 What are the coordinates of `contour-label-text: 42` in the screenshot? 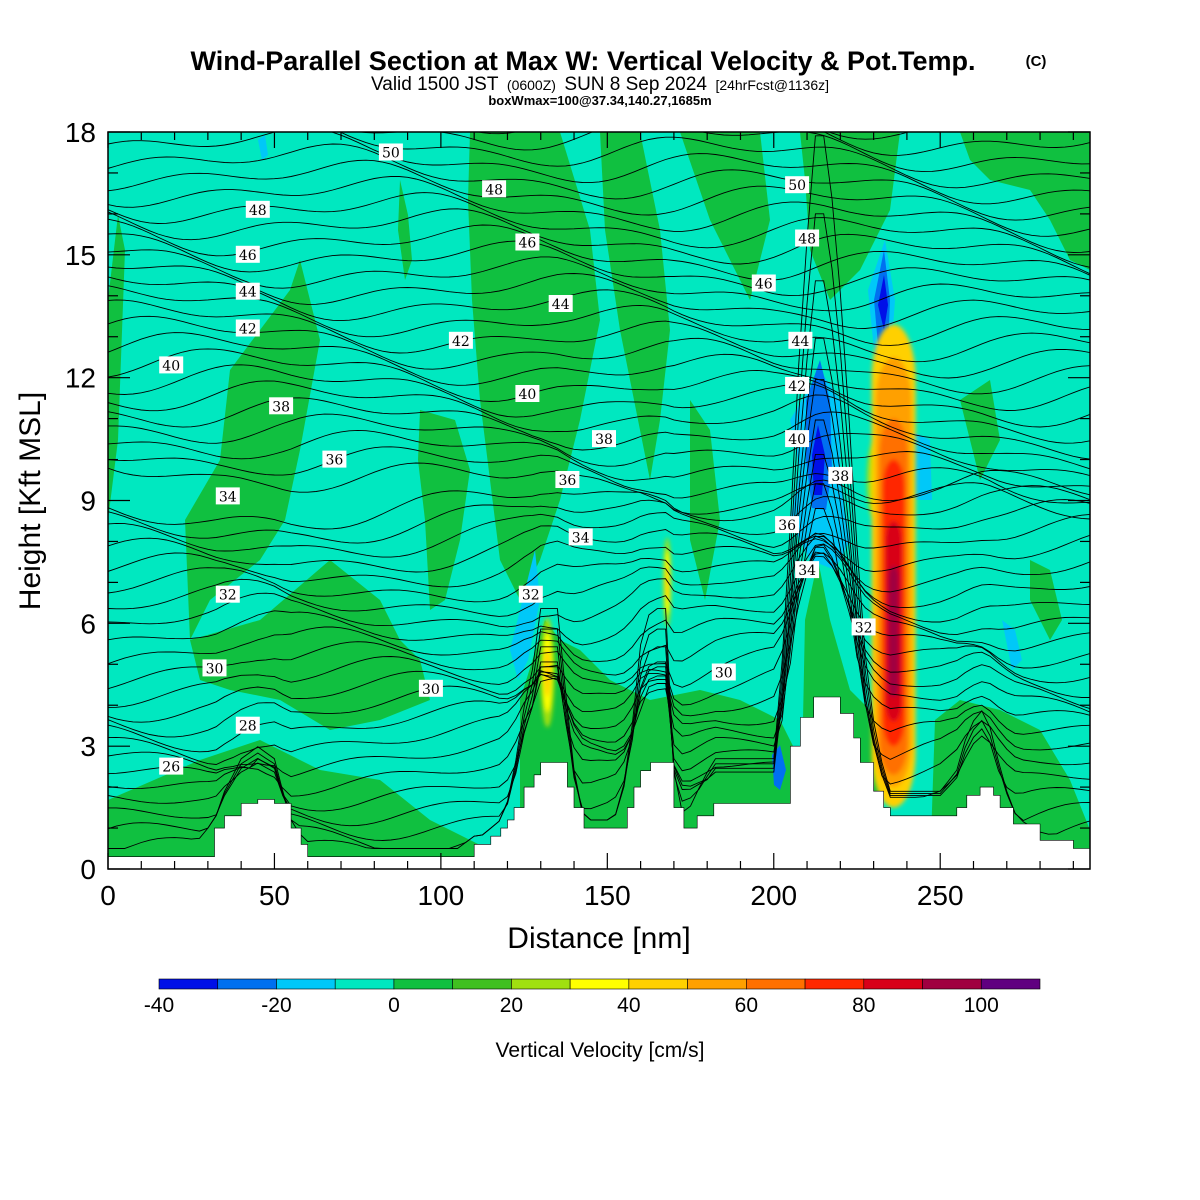 It's located at (248, 330).